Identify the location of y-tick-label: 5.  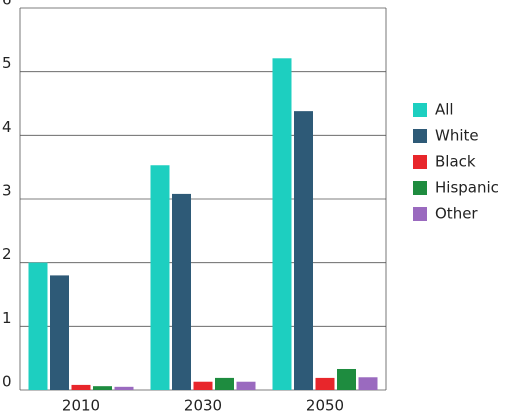
(7, 63).